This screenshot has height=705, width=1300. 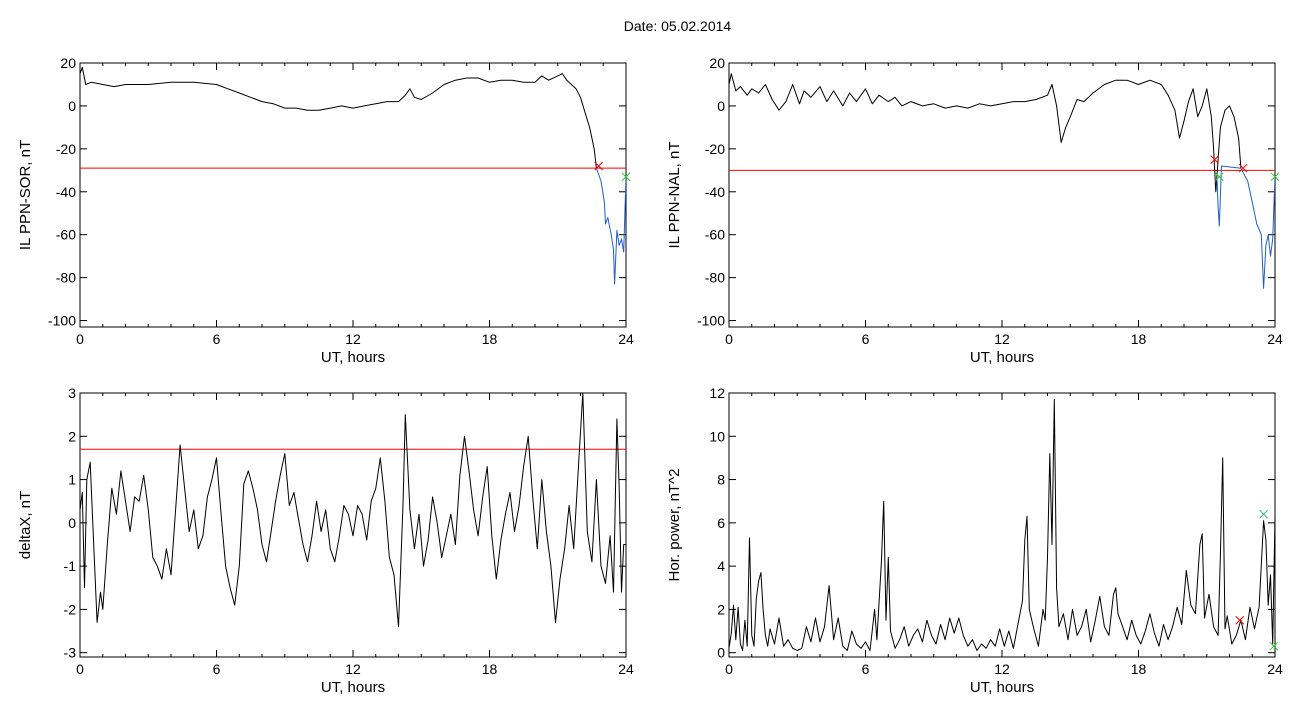 What do you see at coordinates (677, 26) in the screenshot?
I see `page-title: Date: 05.02.2014` at bounding box center [677, 26].